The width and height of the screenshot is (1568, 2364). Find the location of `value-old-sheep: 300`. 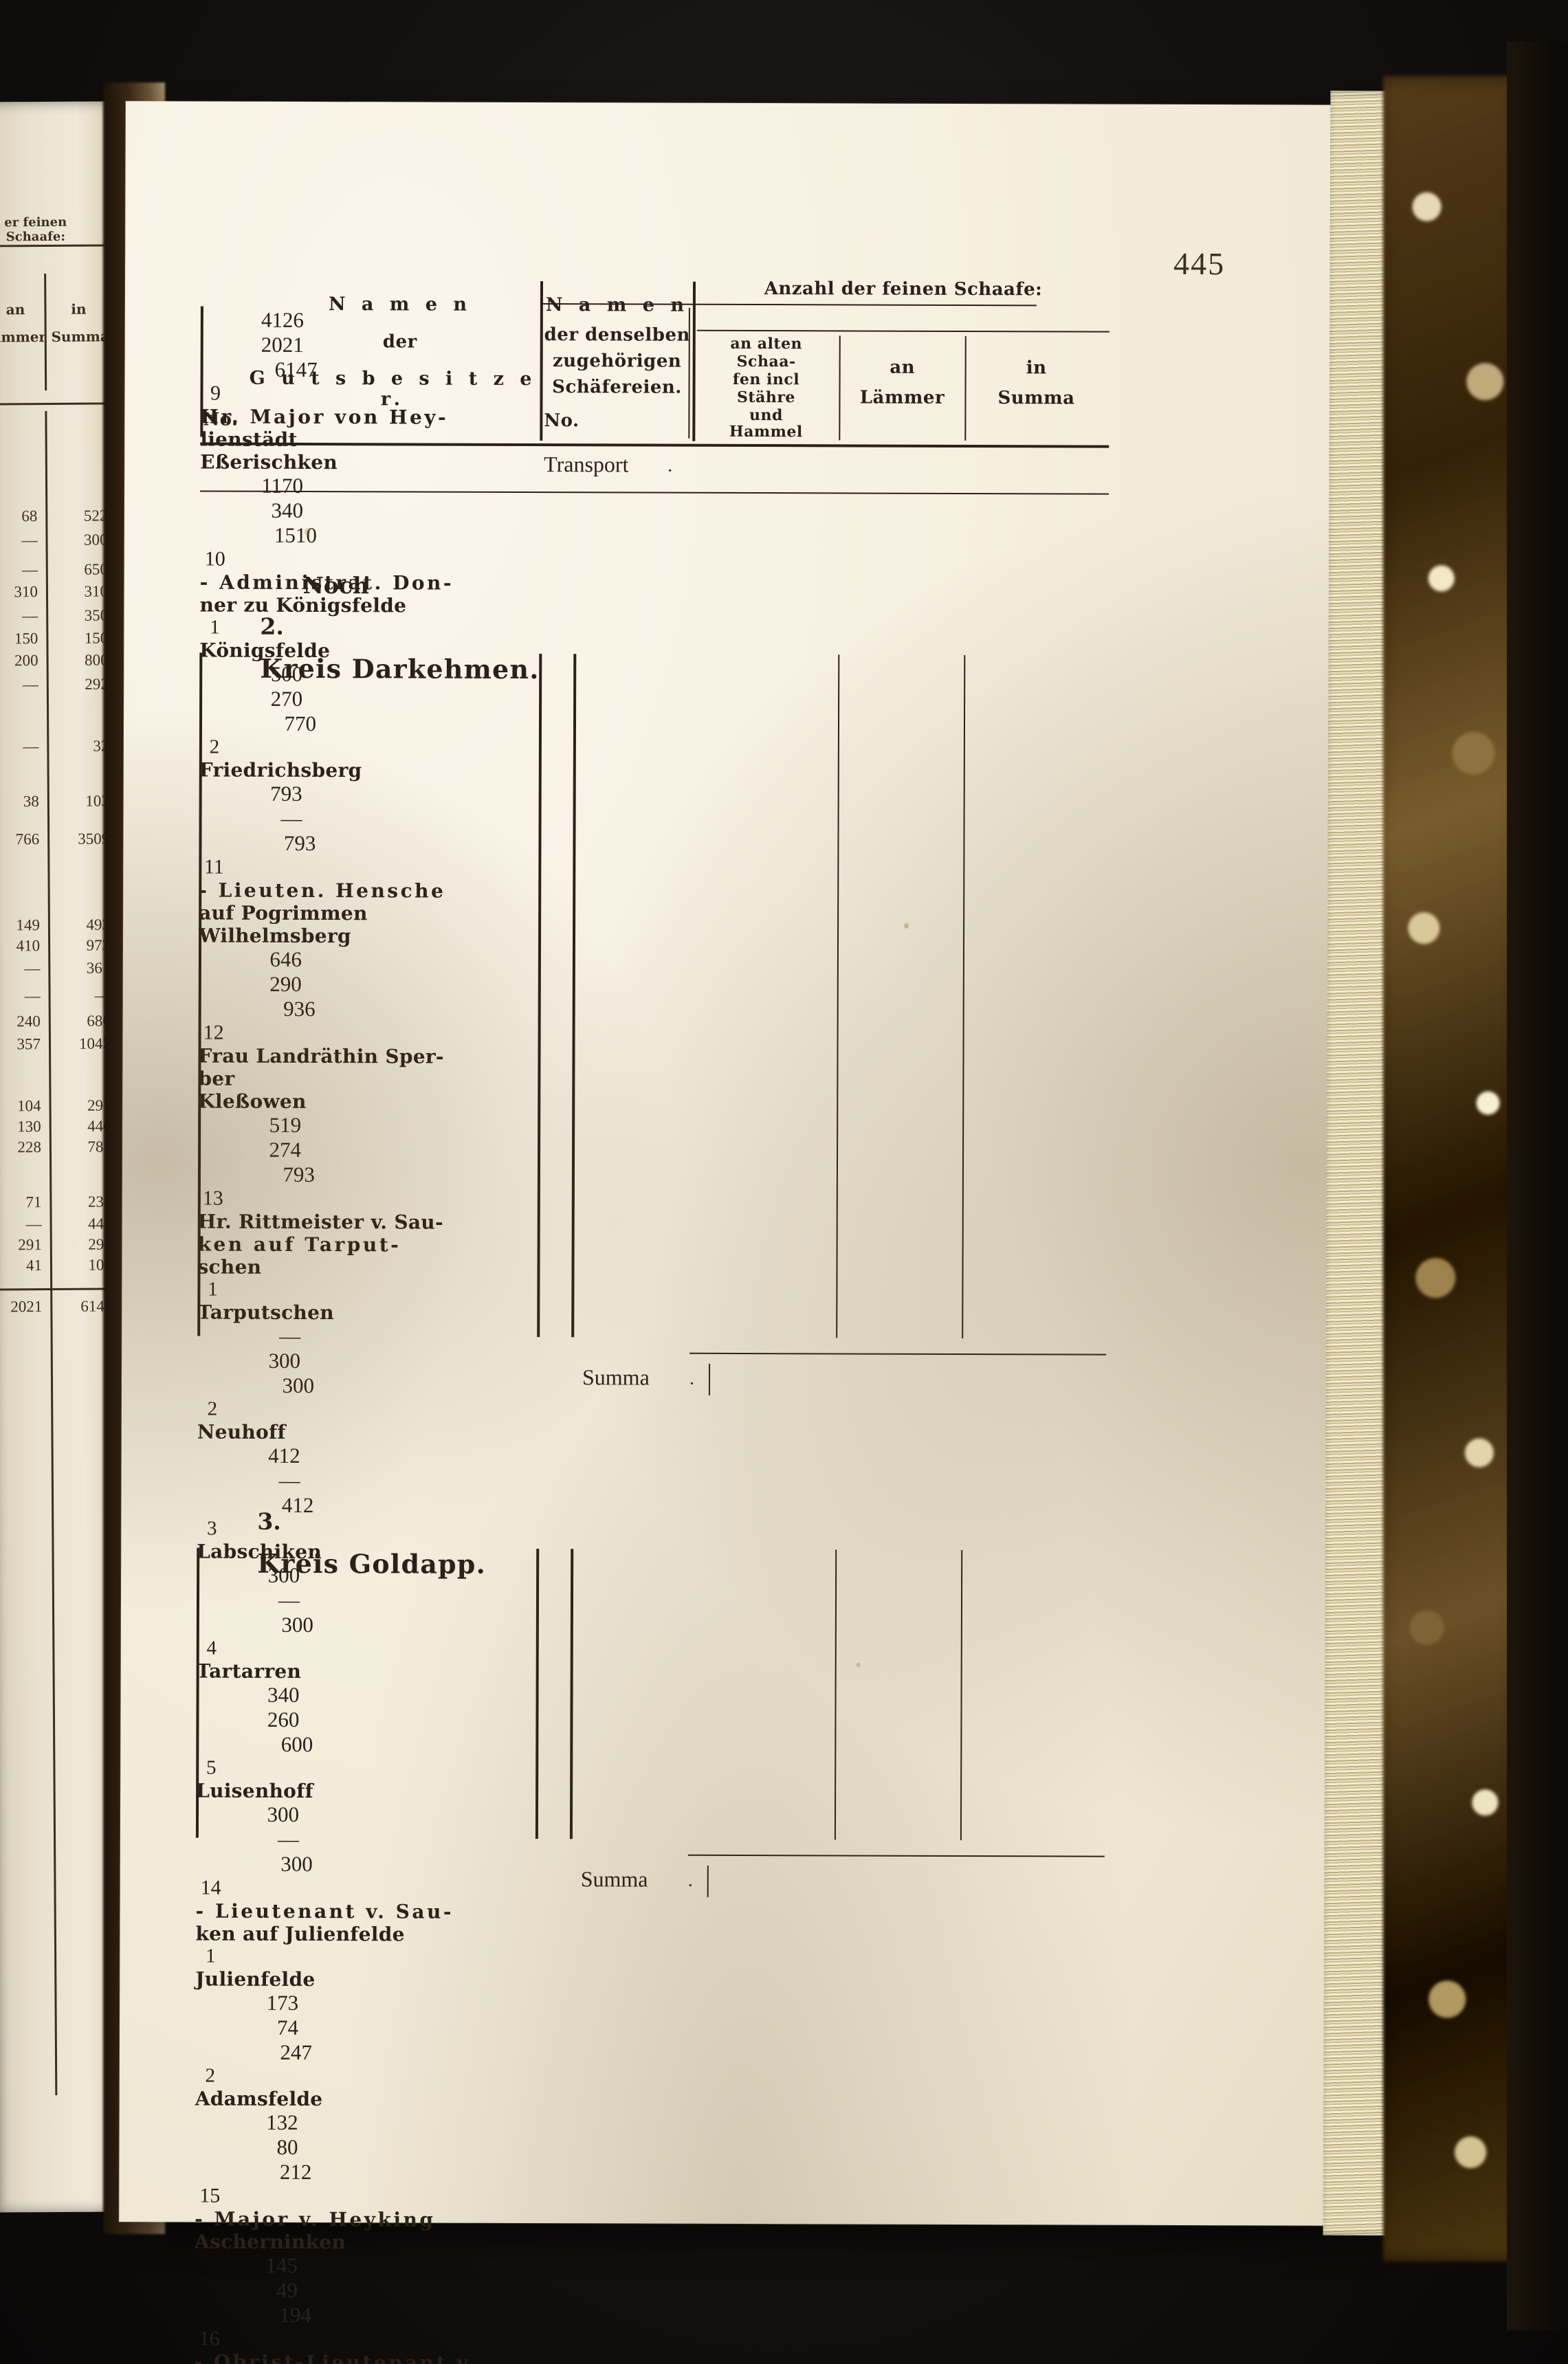

value-old-sheep: 300 is located at coordinates (283, 1814).